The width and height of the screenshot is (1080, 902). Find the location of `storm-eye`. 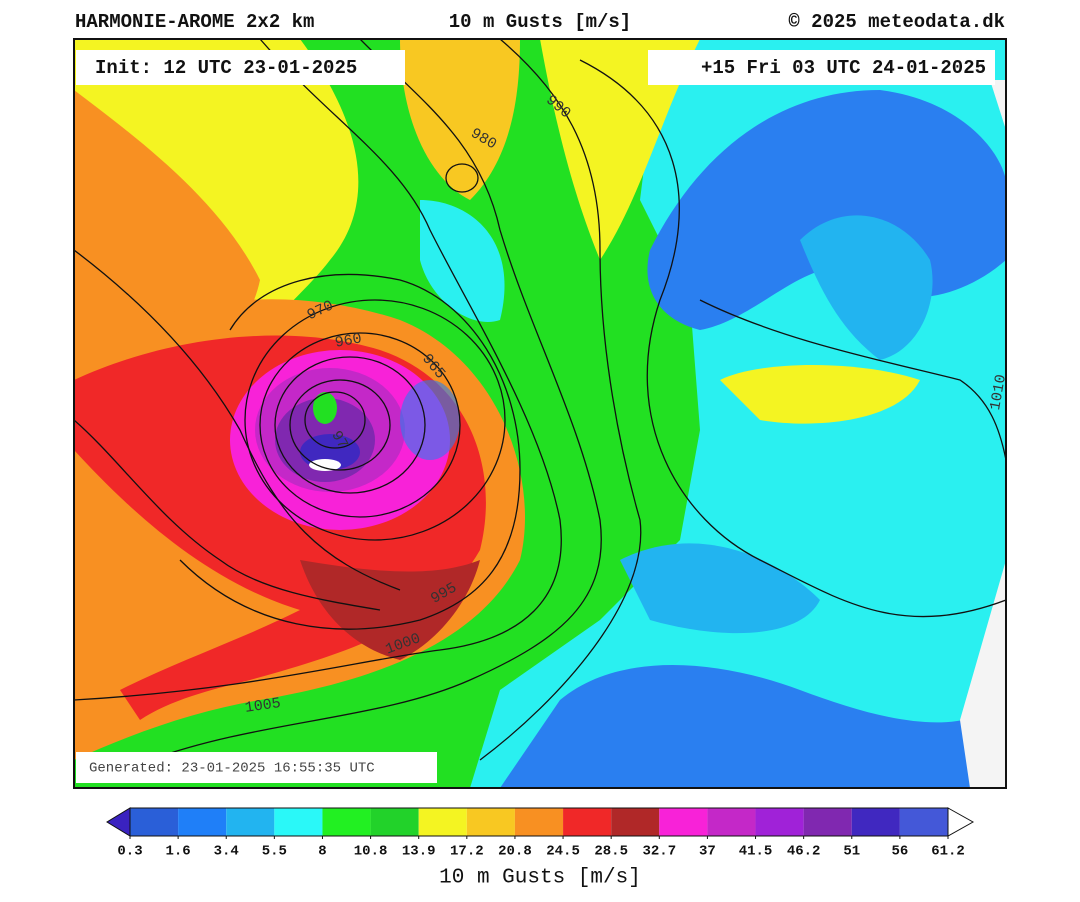

storm-eye is located at coordinates (325, 408).